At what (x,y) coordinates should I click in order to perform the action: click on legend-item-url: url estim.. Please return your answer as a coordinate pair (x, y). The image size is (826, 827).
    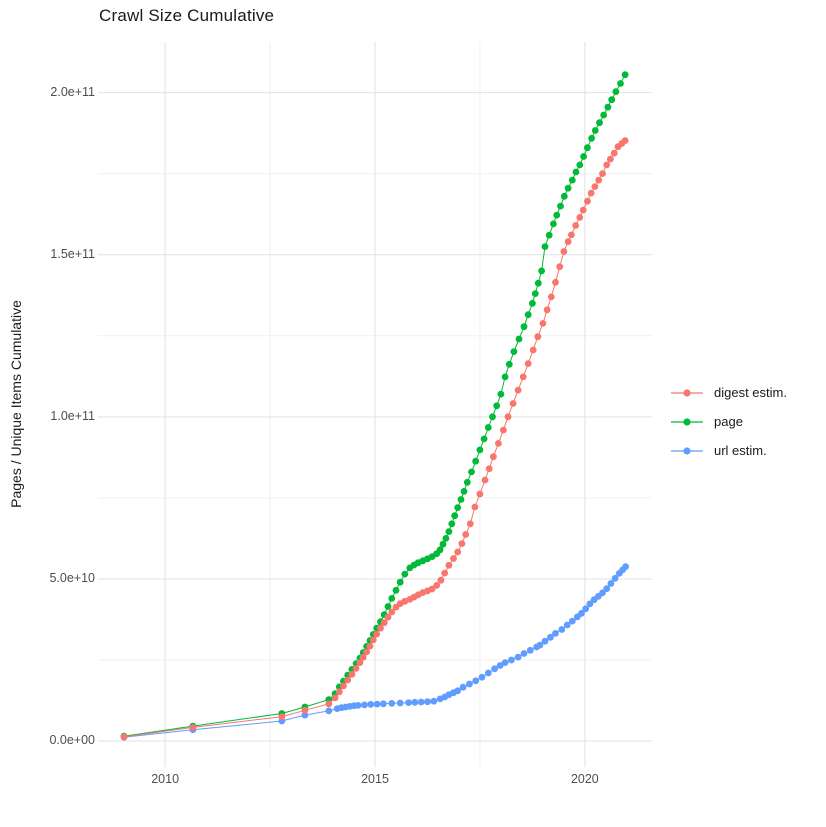
    Looking at the image, I should click on (727, 450).